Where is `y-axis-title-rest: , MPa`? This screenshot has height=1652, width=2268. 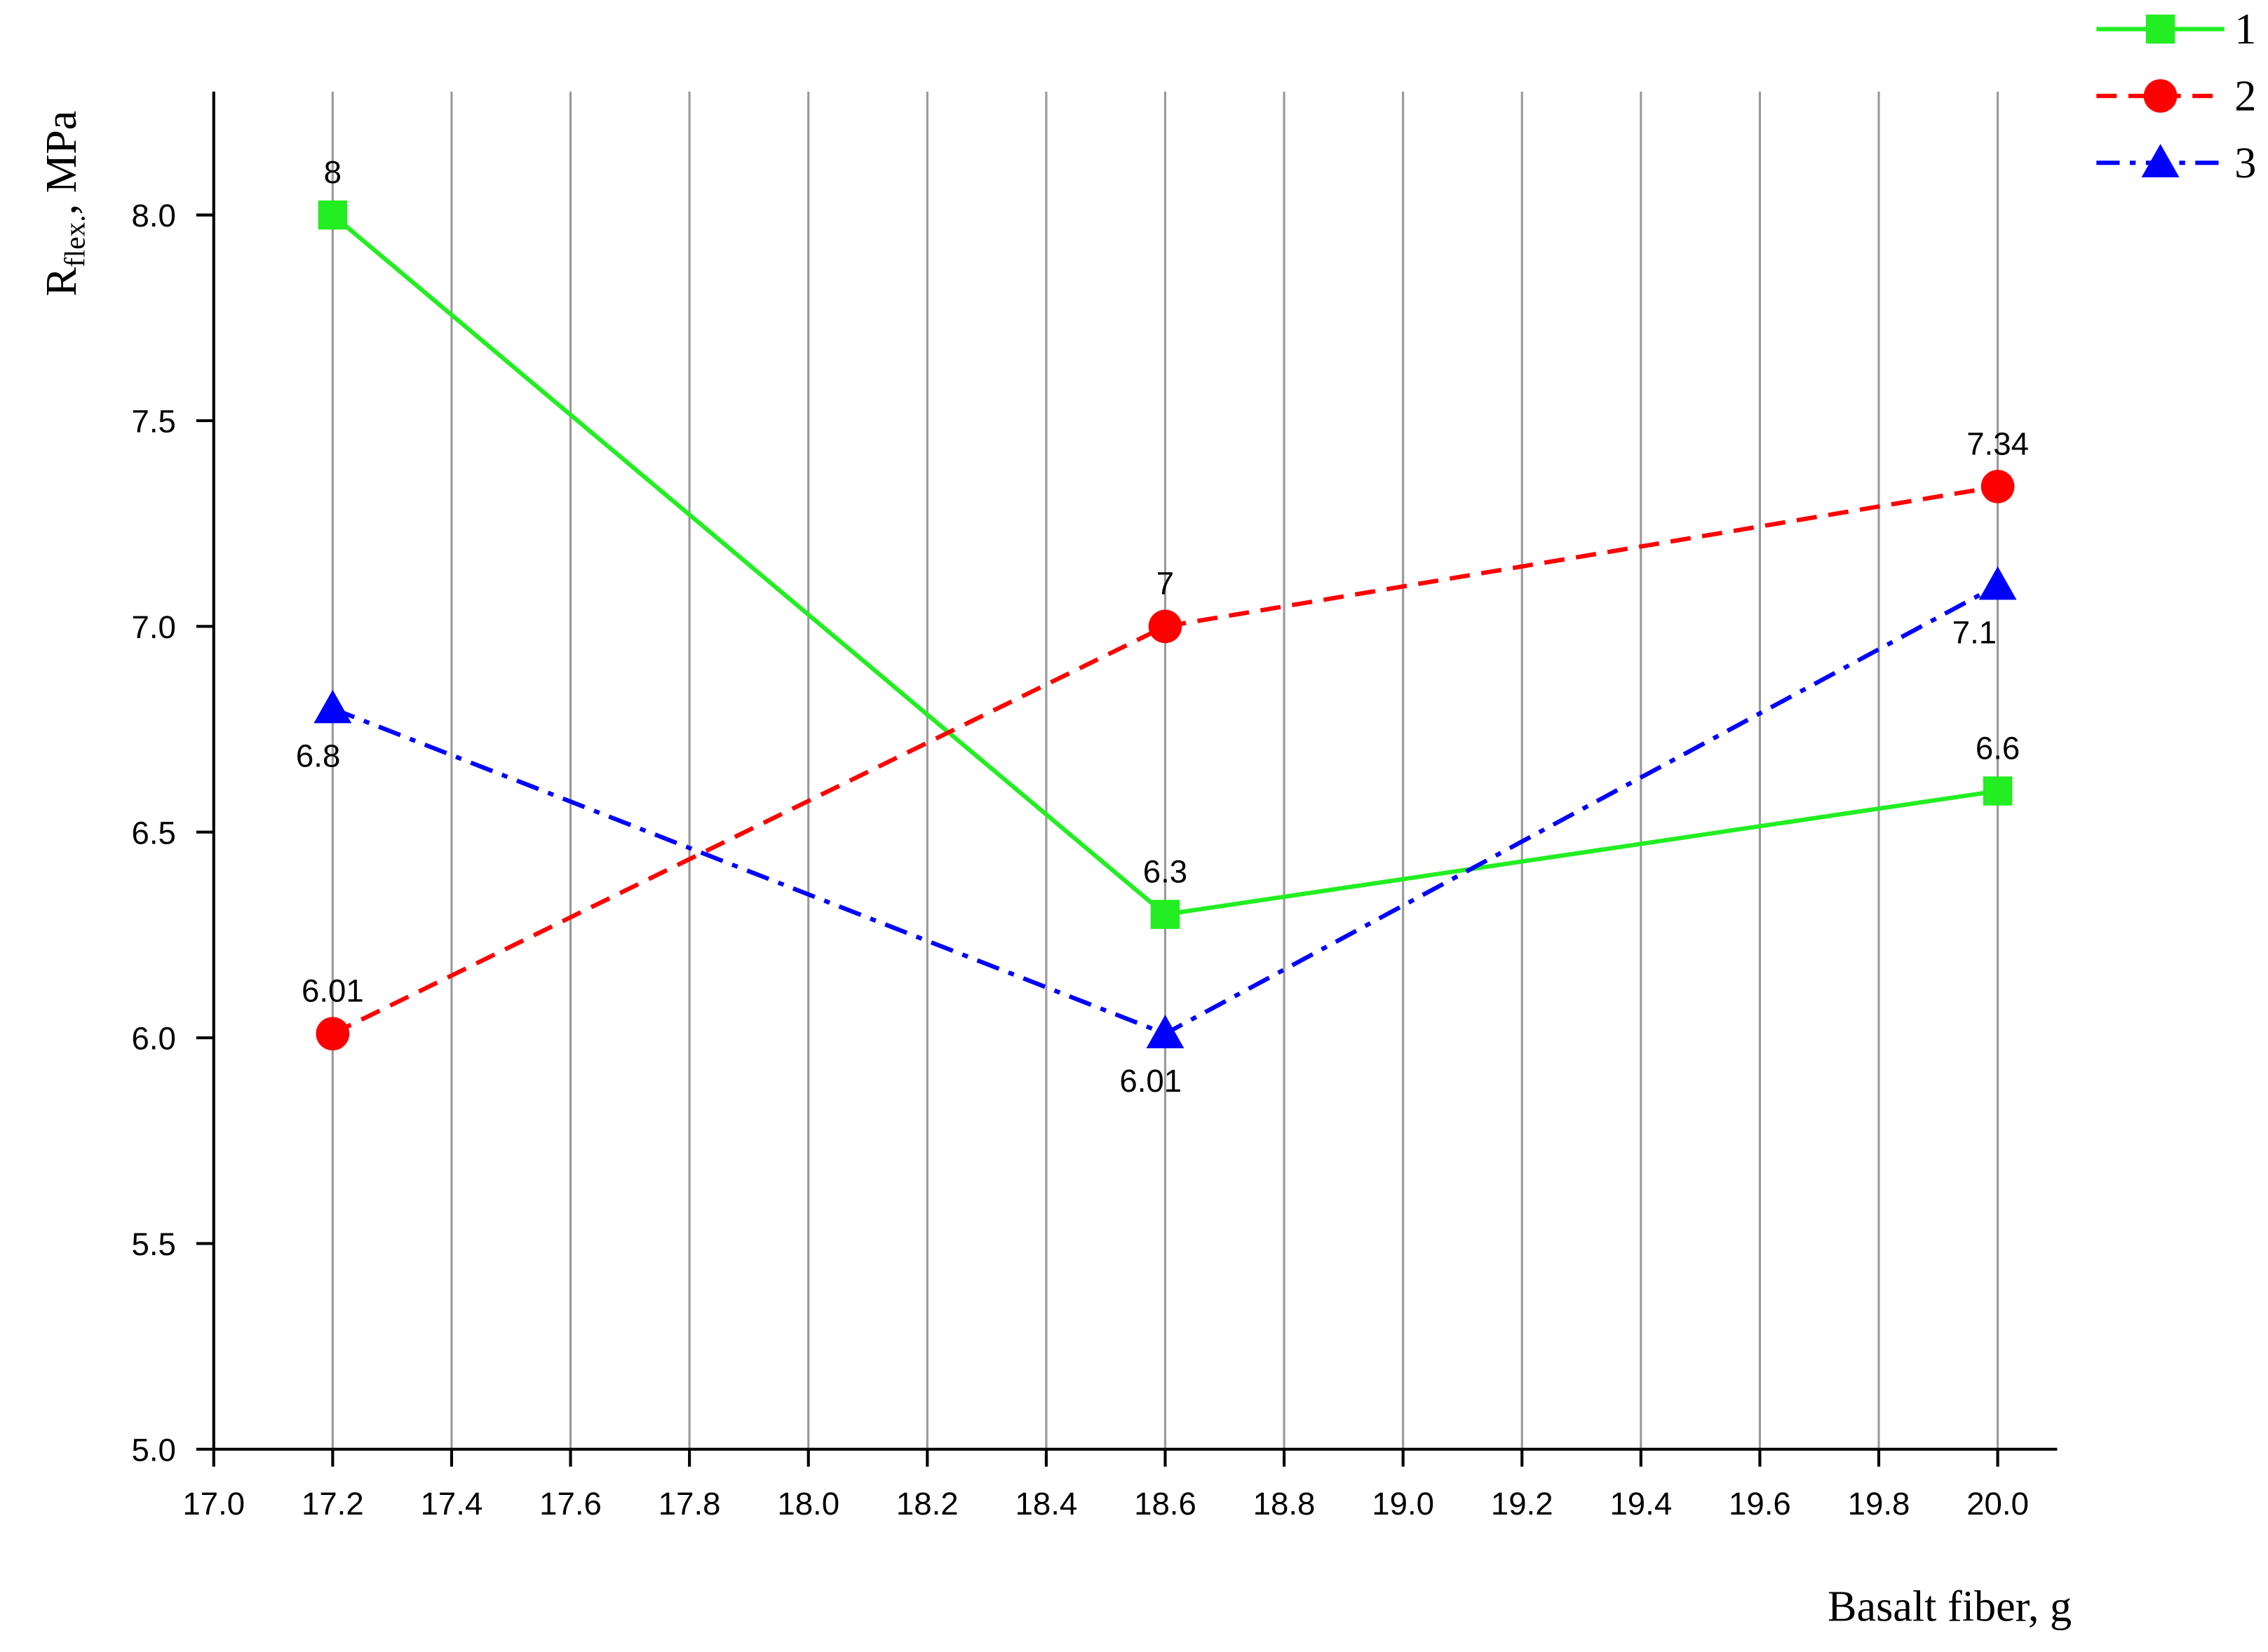 y-axis-title-rest: , MPa is located at coordinates (62, 163).